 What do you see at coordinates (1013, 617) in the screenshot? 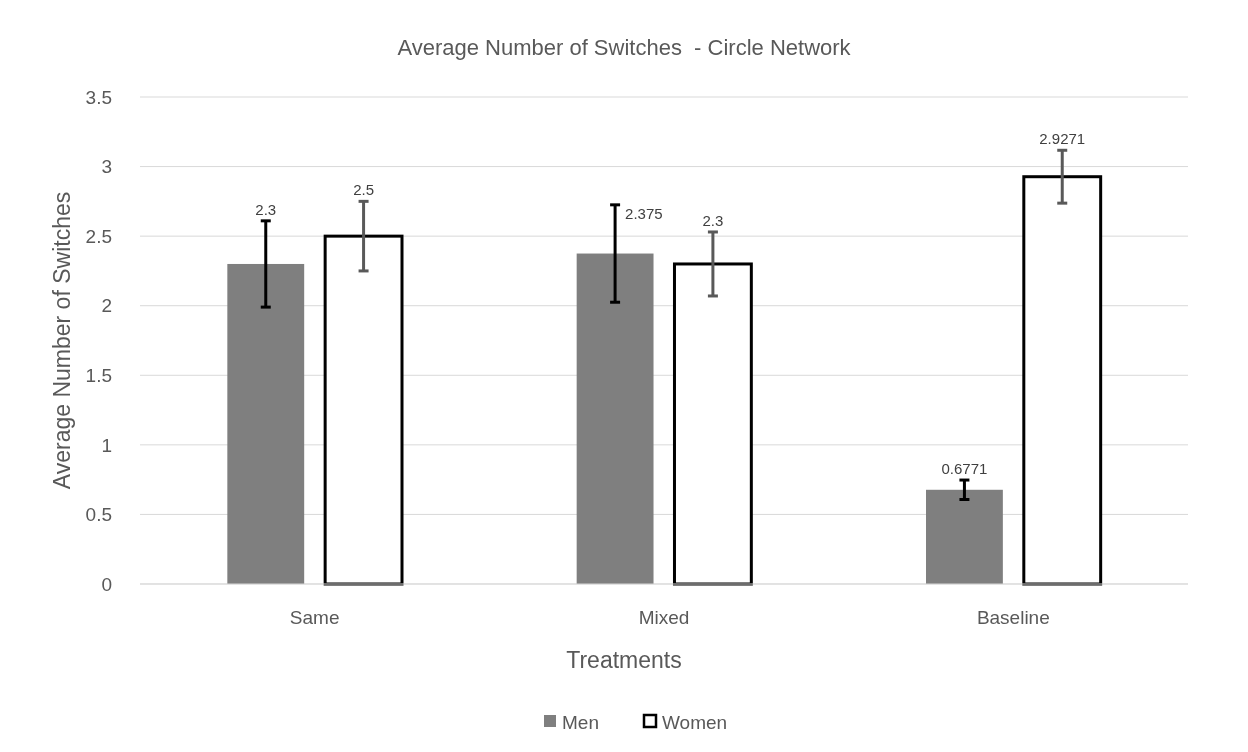
I see `x-tick-label: Baseline` at bounding box center [1013, 617].